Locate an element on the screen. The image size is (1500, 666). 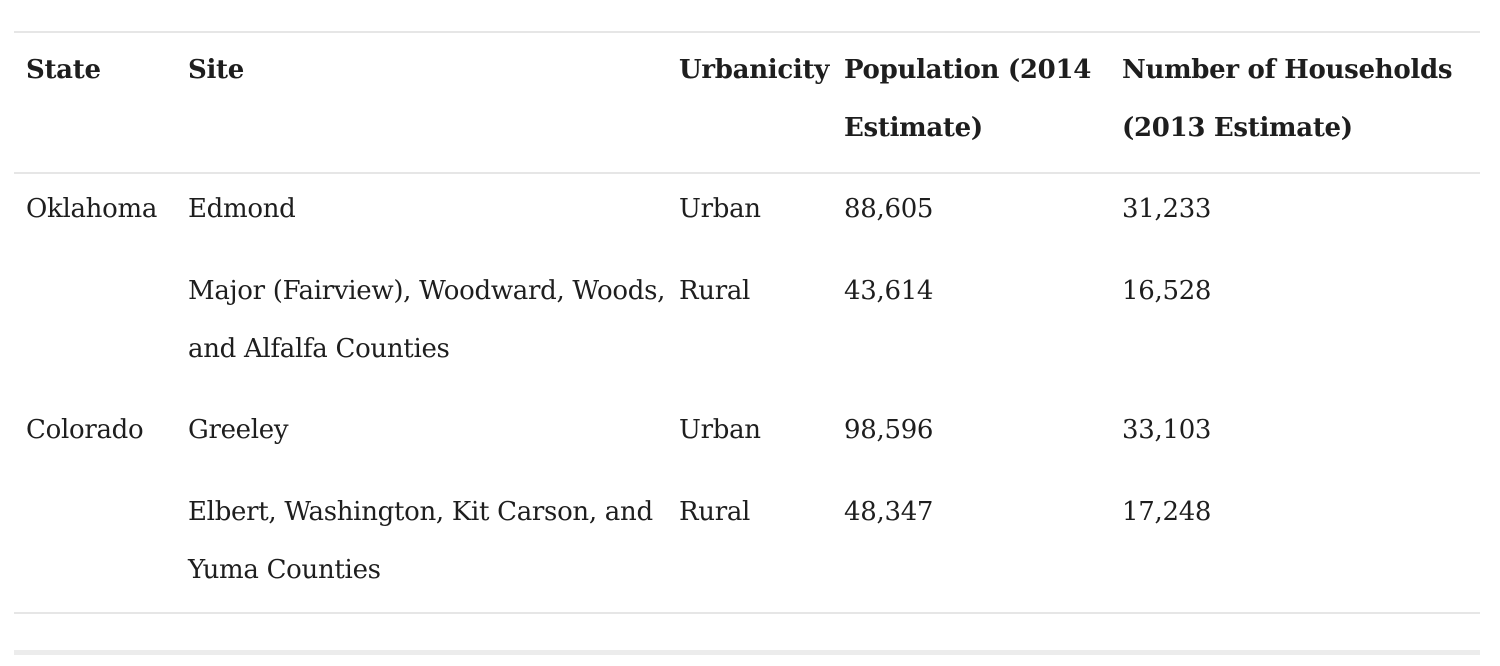
cell-population: 43,614 is located at coordinates (889, 291).